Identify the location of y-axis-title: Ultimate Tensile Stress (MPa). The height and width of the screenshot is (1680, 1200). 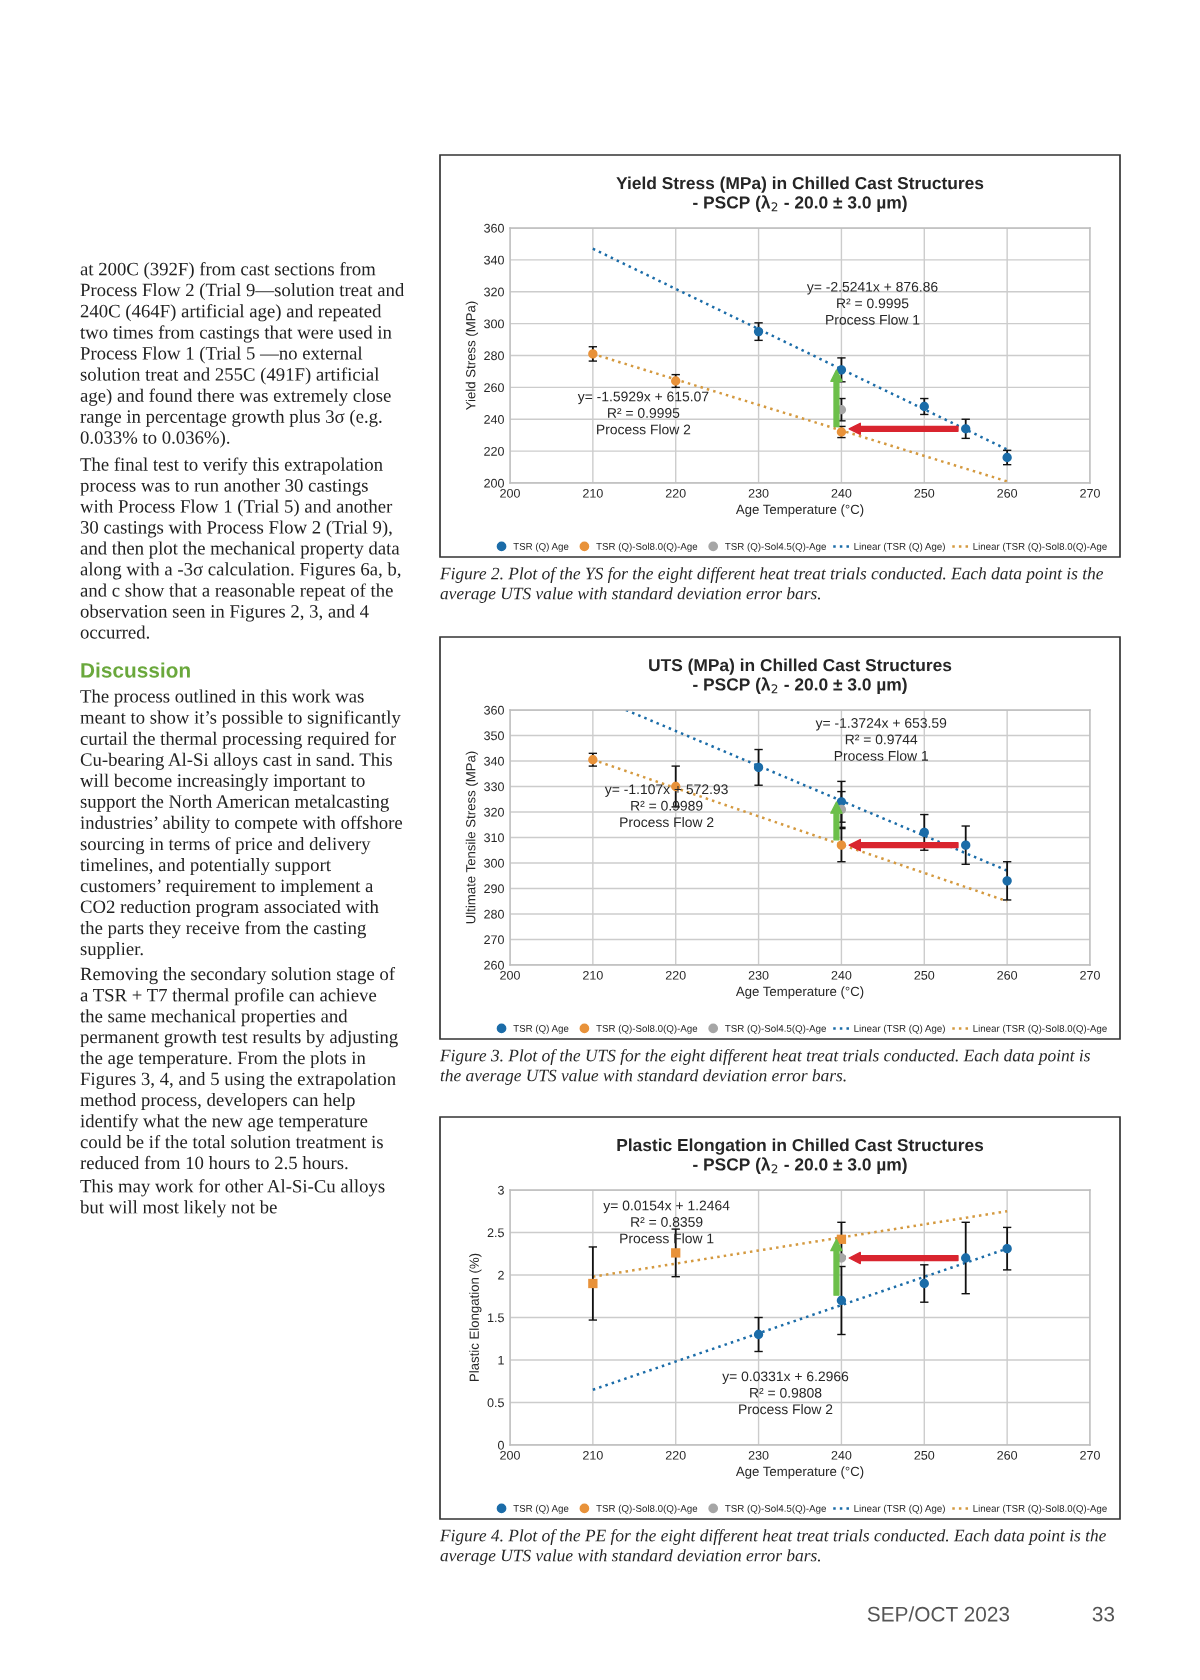
(472, 837).